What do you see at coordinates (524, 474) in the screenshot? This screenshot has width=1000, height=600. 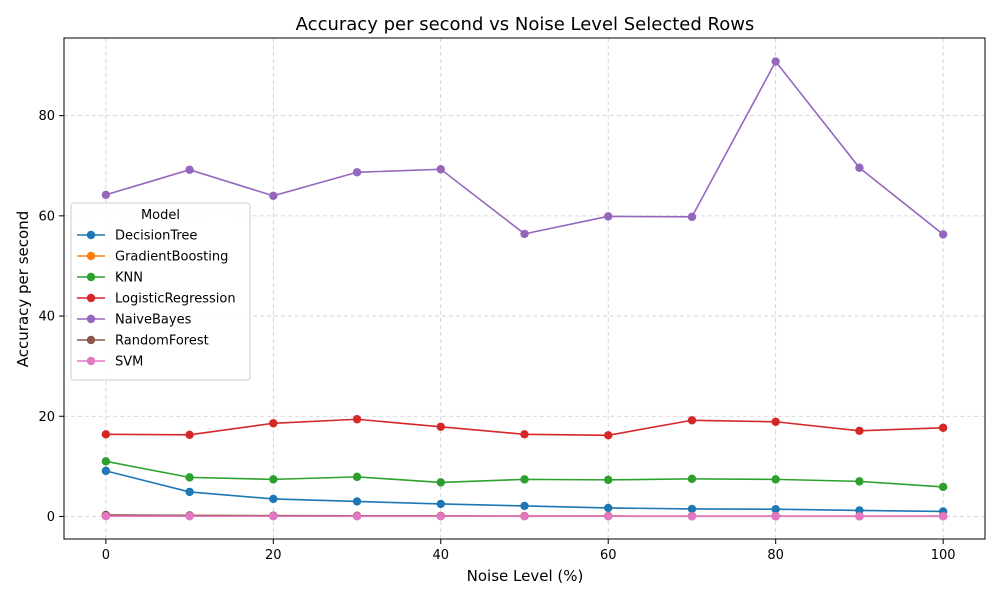 I see `series-knn` at bounding box center [524, 474].